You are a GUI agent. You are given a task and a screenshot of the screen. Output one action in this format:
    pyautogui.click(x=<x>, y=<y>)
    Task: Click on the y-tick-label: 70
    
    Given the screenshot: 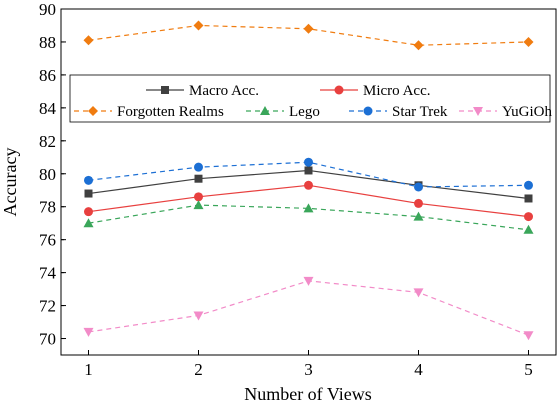 What is the action you would take?
    pyautogui.click(x=47, y=339)
    